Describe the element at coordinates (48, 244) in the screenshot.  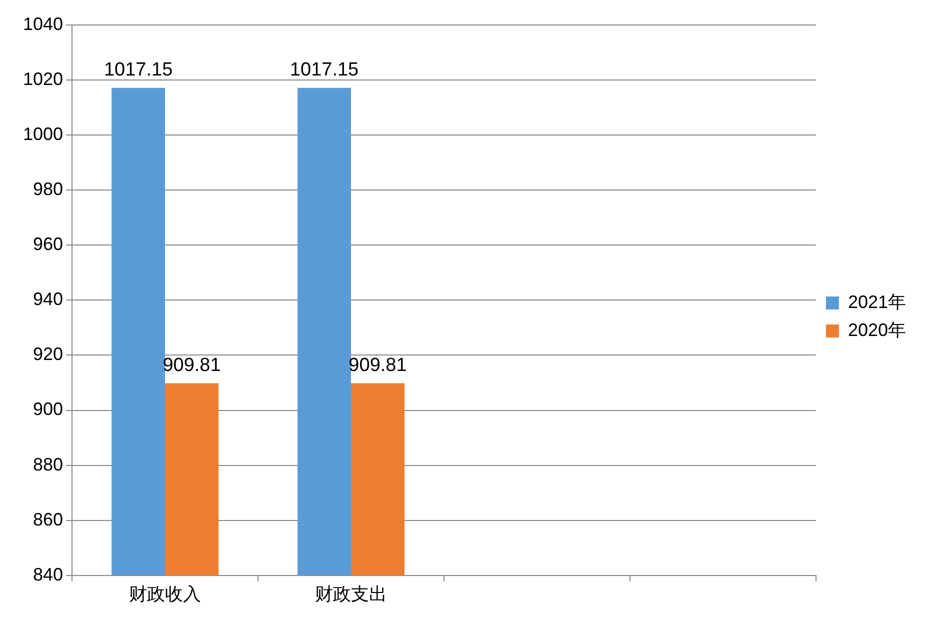
I see `y-tick-label: 960` at that location.